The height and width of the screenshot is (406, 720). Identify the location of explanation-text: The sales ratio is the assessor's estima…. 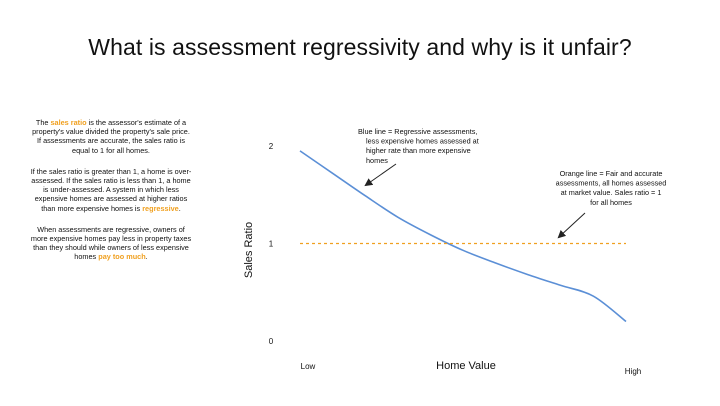
(111, 196).